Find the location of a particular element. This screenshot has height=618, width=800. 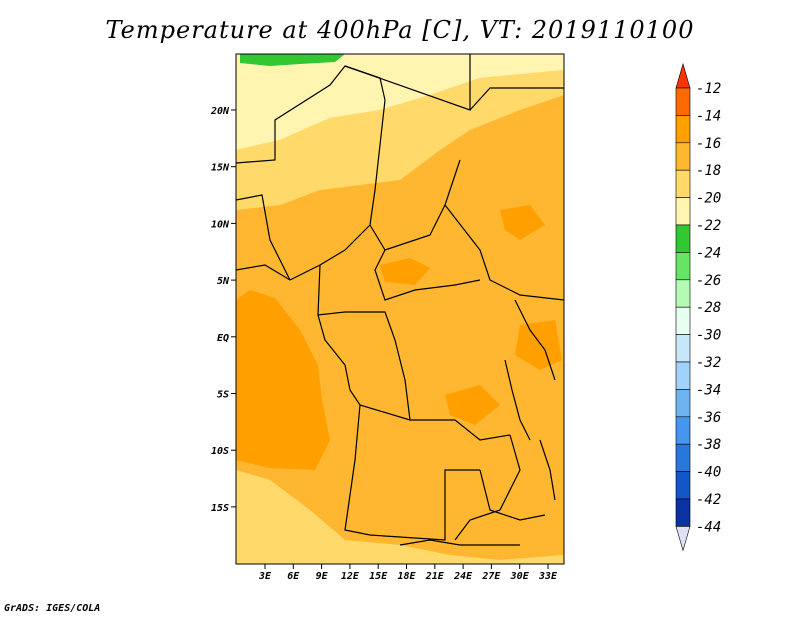

lat-tick-label: 5N is located at coordinates (223, 281).